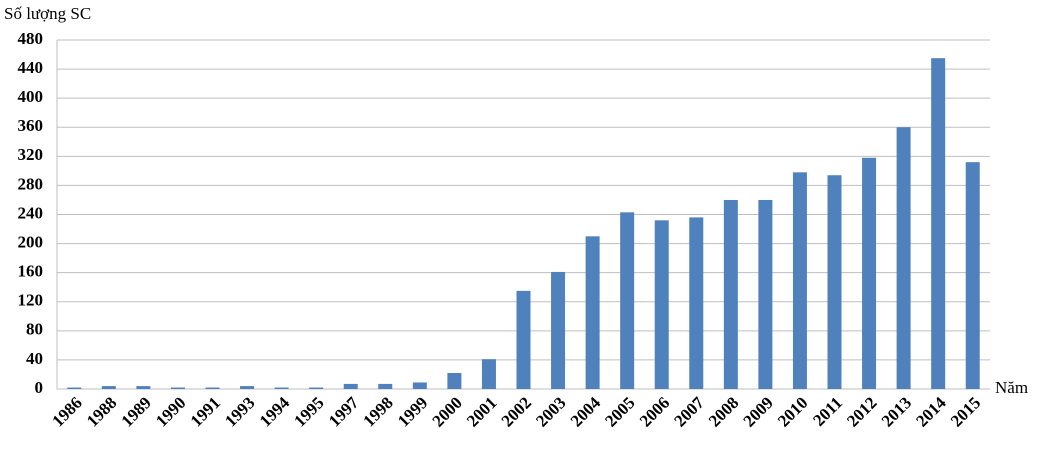 This screenshot has height=455, width=1040. What do you see at coordinates (550, 411) in the screenshot?
I see `x-tick-label: 2003` at bounding box center [550, 411].